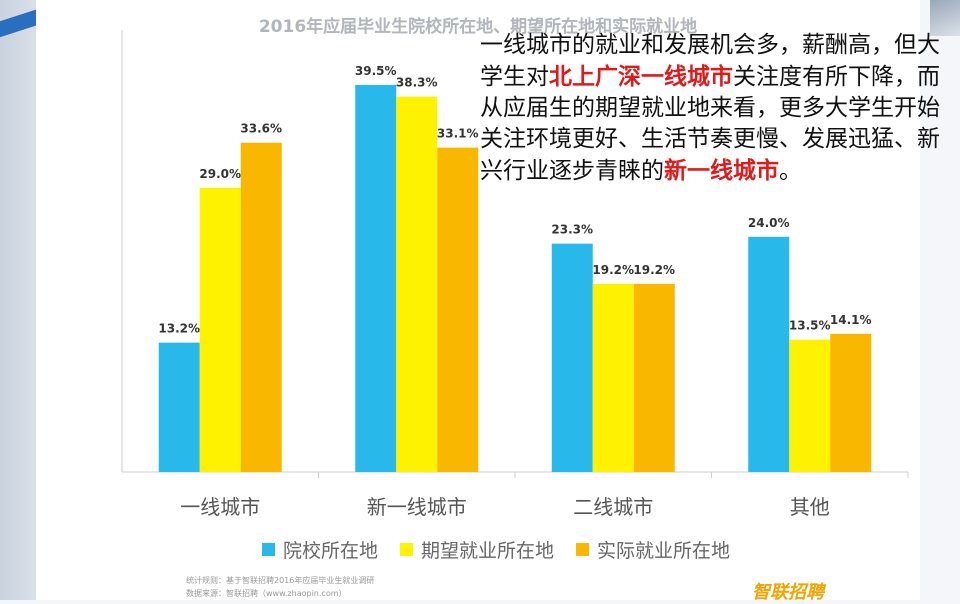 This screenshot has height=604, width=960. What do you see at coordinates (331, 551) in the screenshot?
I see `legend-label: 院校所在地` at bounding box center [331, 551].